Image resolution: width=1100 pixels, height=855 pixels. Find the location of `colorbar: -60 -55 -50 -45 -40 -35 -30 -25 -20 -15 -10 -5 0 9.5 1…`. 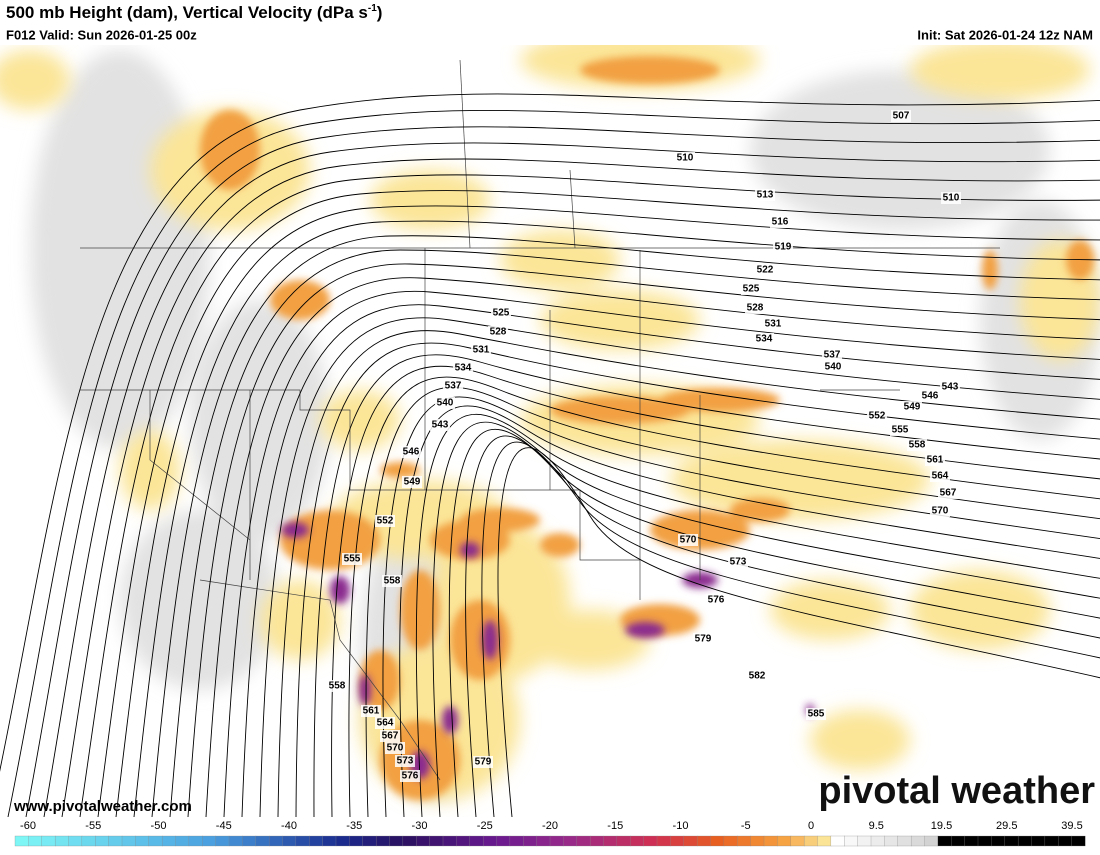

colorbar: -60 -55 -50 -45 -40 -35 -30 -25 -20 -15 -10 -5 0 9.5 1… is located at coordinates (550, 833).